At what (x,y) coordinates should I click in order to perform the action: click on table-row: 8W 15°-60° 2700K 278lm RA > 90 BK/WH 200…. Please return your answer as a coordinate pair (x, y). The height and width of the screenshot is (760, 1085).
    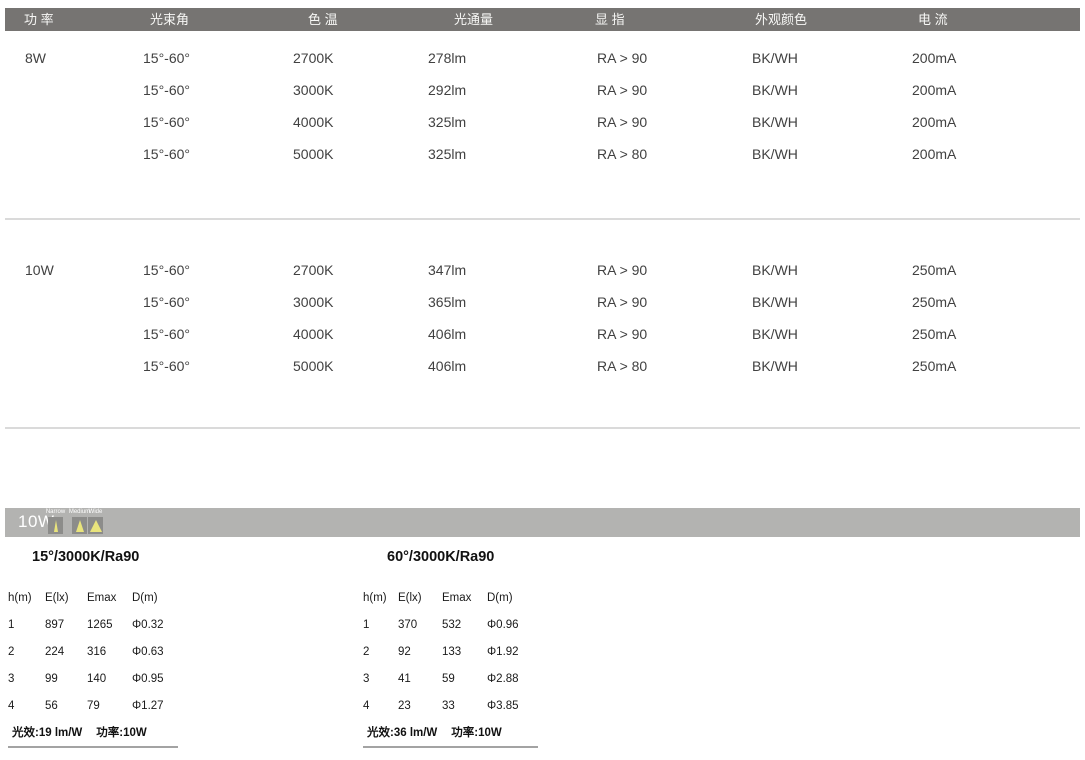
    Looking at the image, I should click on (542, 58).